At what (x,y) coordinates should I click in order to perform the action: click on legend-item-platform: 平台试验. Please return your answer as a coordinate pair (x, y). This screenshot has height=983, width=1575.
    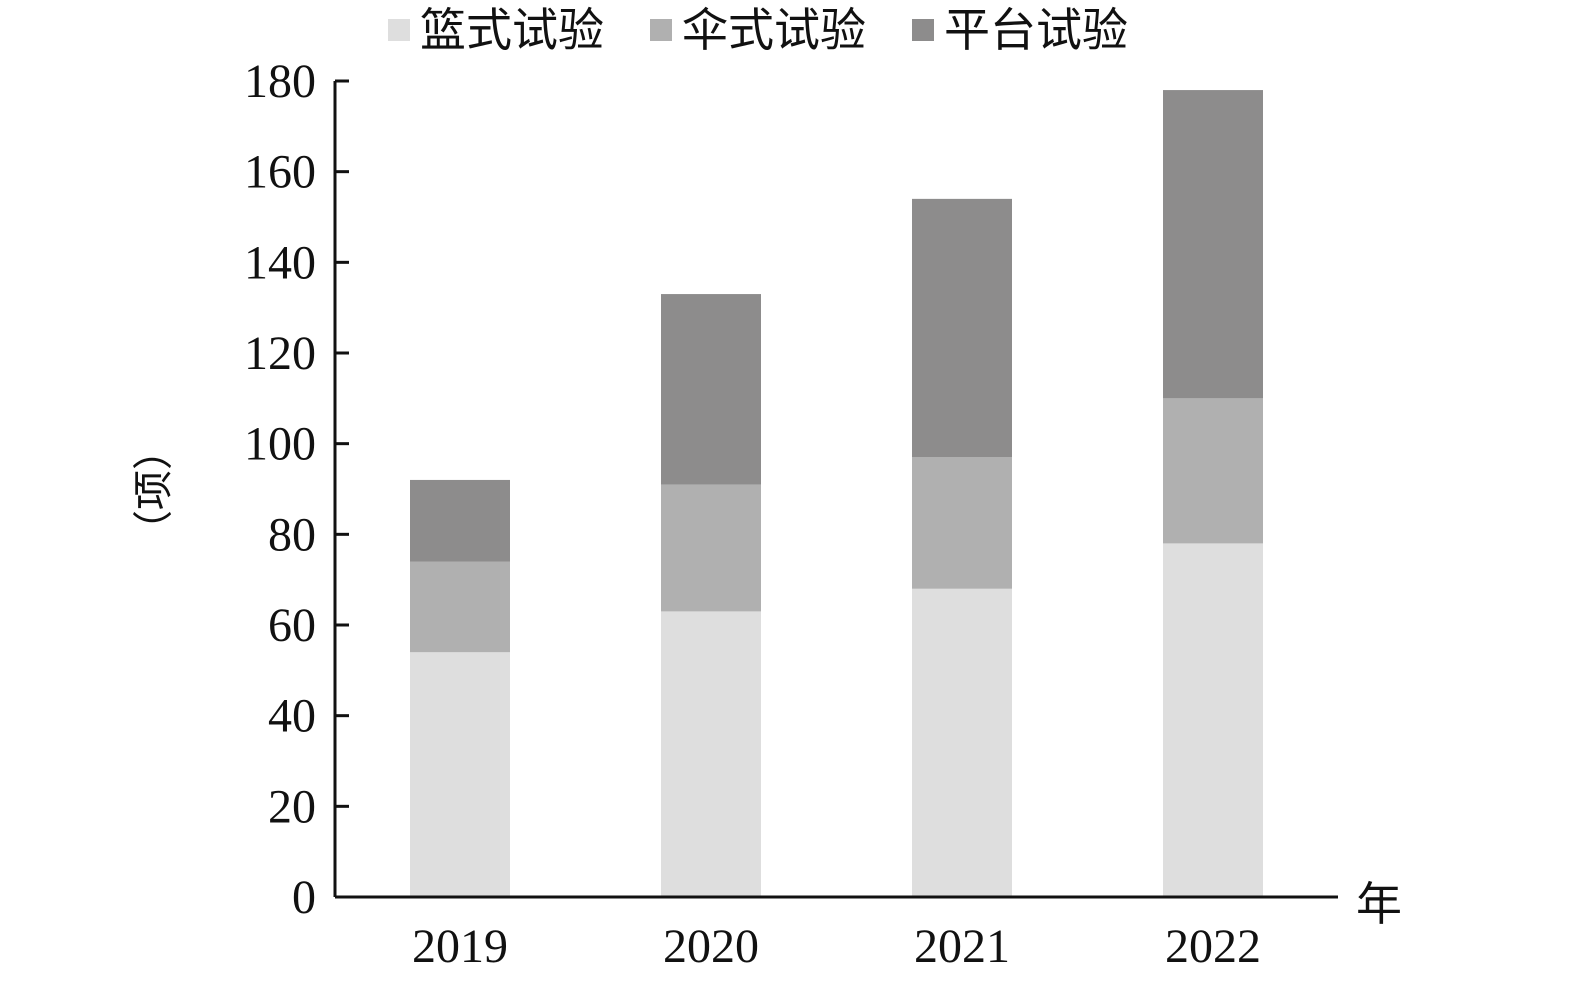
    Looking at the image, I should click on (1020, 30).